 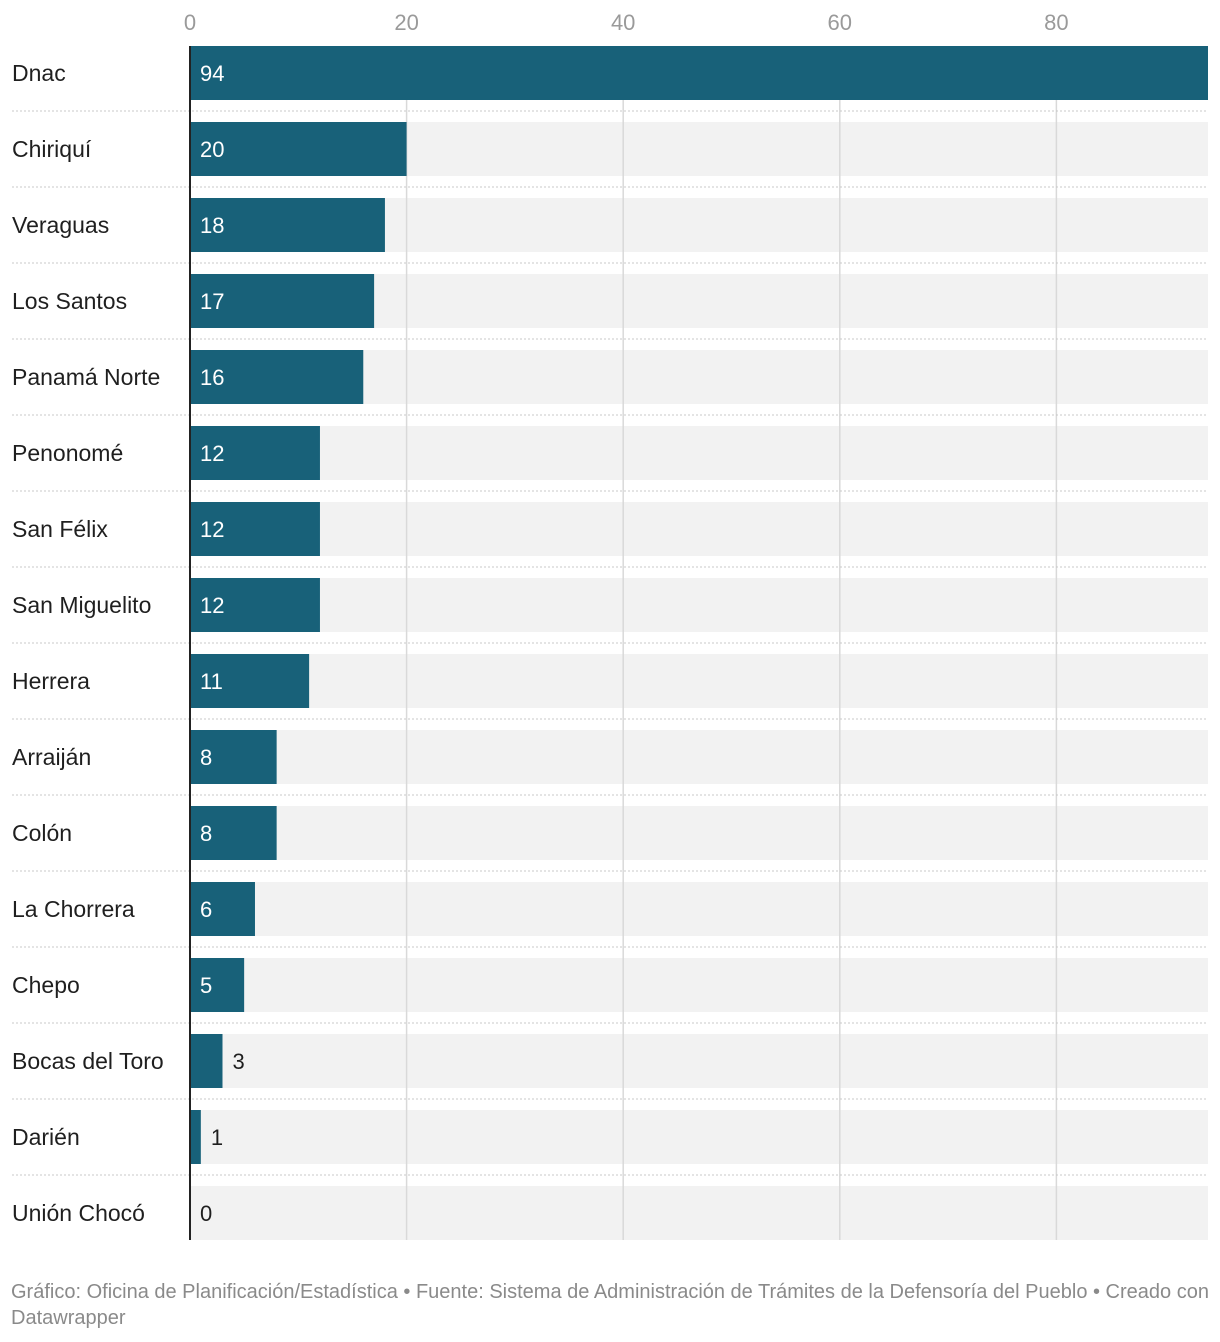 What do you see at coordinates (238, 1061) in the screenshot?
I see `value-label: 3` at bounding box center [238, 1061].